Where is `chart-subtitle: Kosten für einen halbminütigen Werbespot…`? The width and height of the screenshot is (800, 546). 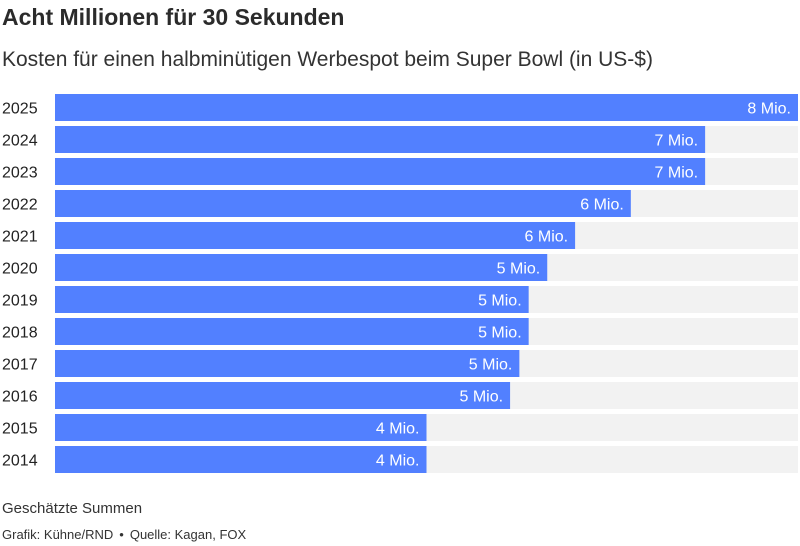
chart-subtitle: Kosten für einen halbminütigen Werbespot… is located at coordinates (327, 59).